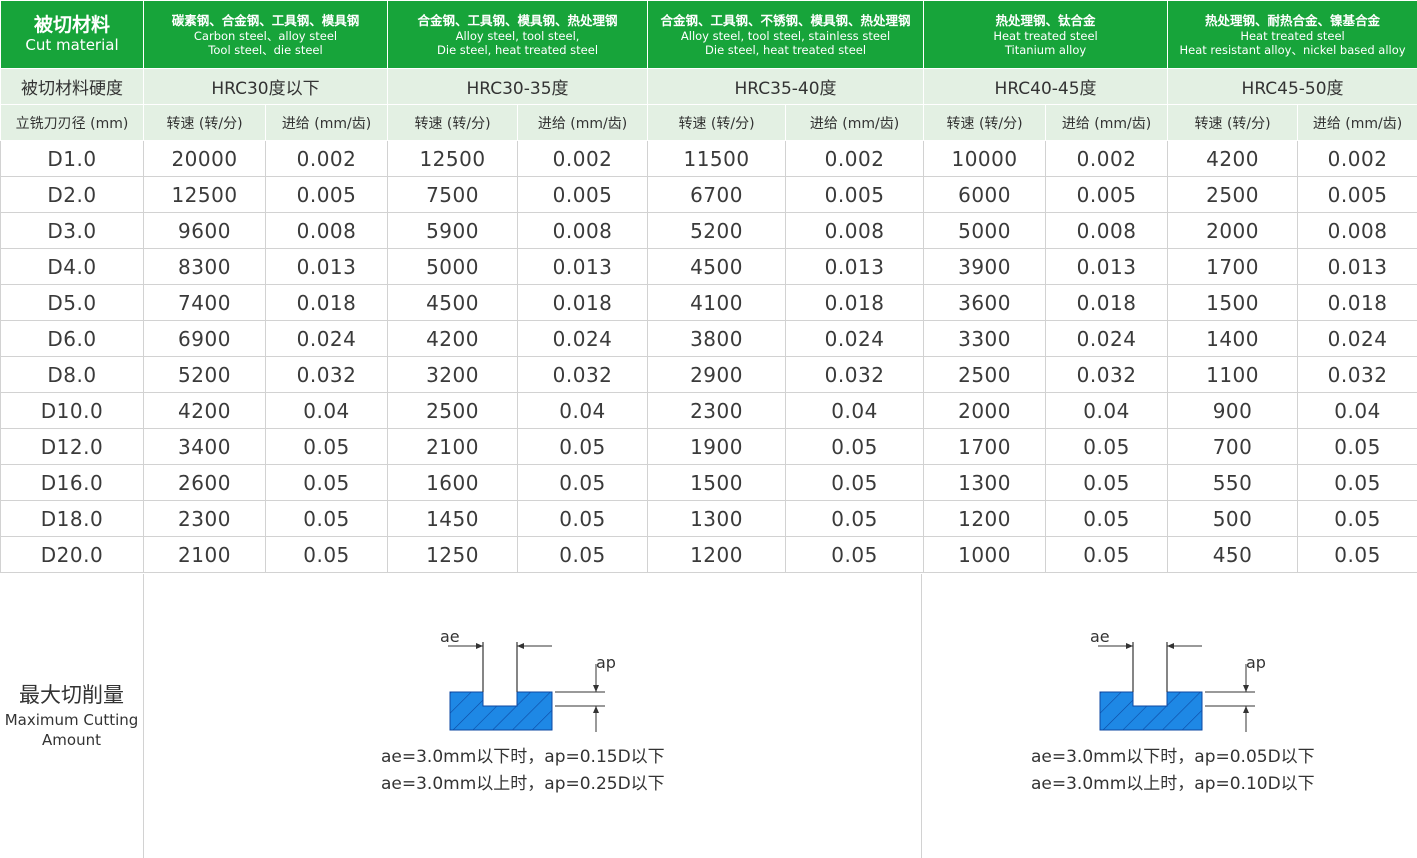 This screenshot has width=1417, height=858. Describe the element at coordinates (985, 158) in the screenshot. I see `speed-cell: 10000` at that location.